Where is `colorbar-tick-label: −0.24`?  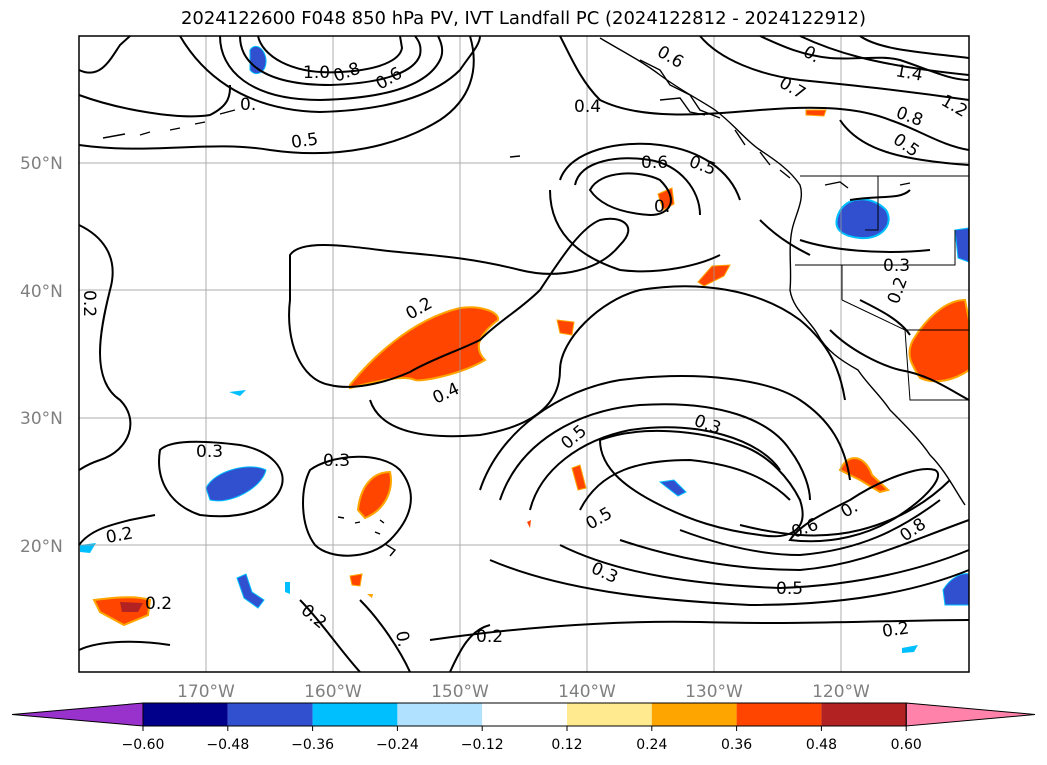
colorbar-tick-label: −0.24 is located at coordinates (397, 745).